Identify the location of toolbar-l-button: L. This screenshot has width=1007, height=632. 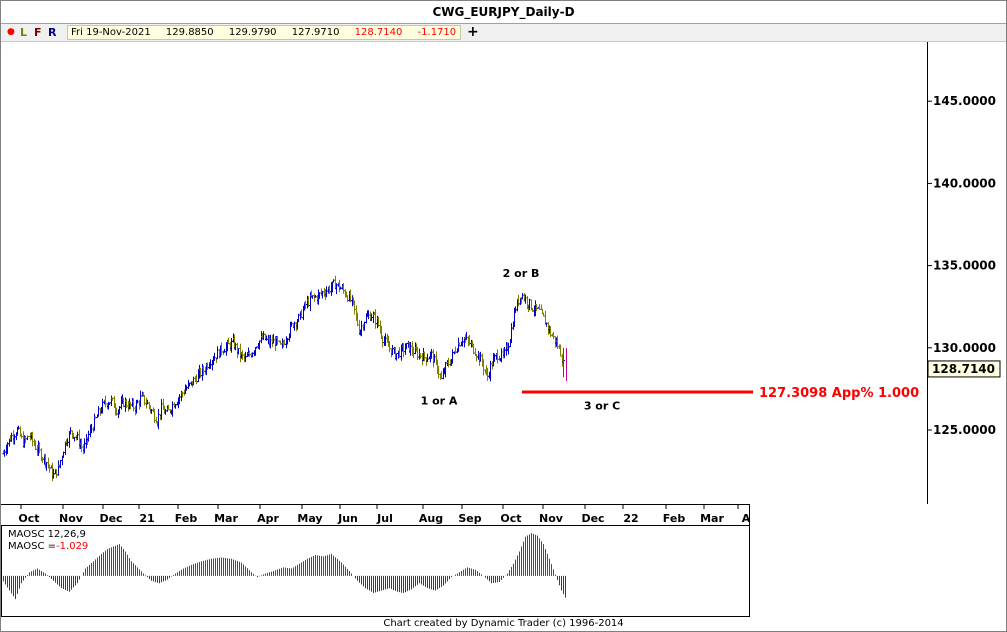
(24, 32).